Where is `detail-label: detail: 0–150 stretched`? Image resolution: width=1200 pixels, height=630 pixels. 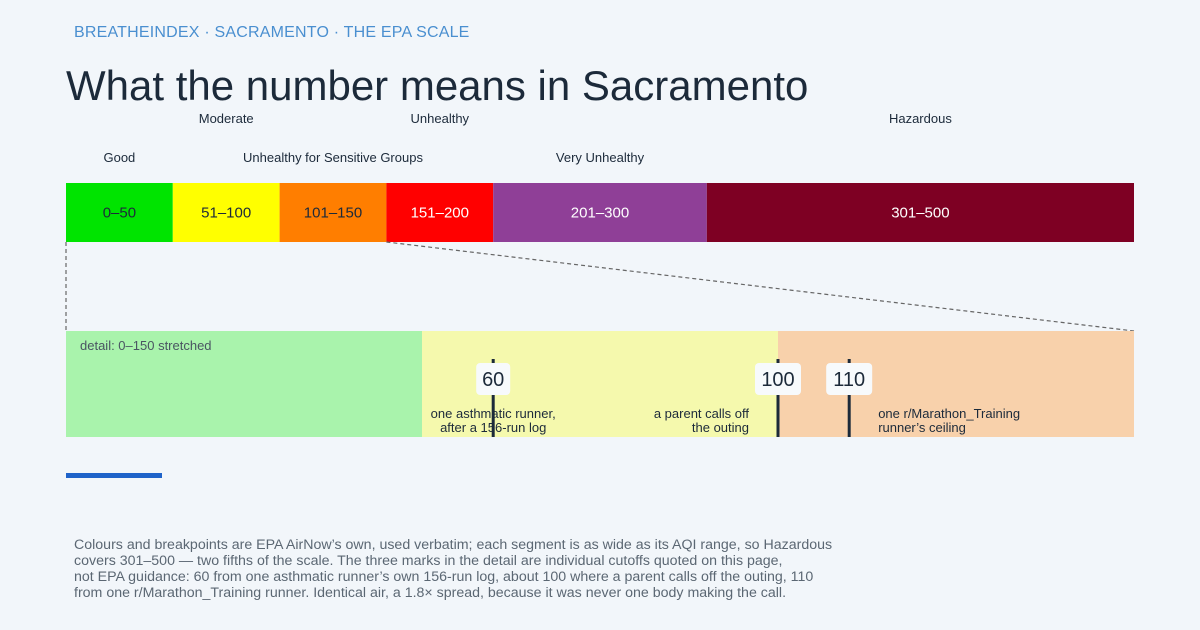 detail-label: detail: 0–150 stretched is located at coordinates (146, 345).